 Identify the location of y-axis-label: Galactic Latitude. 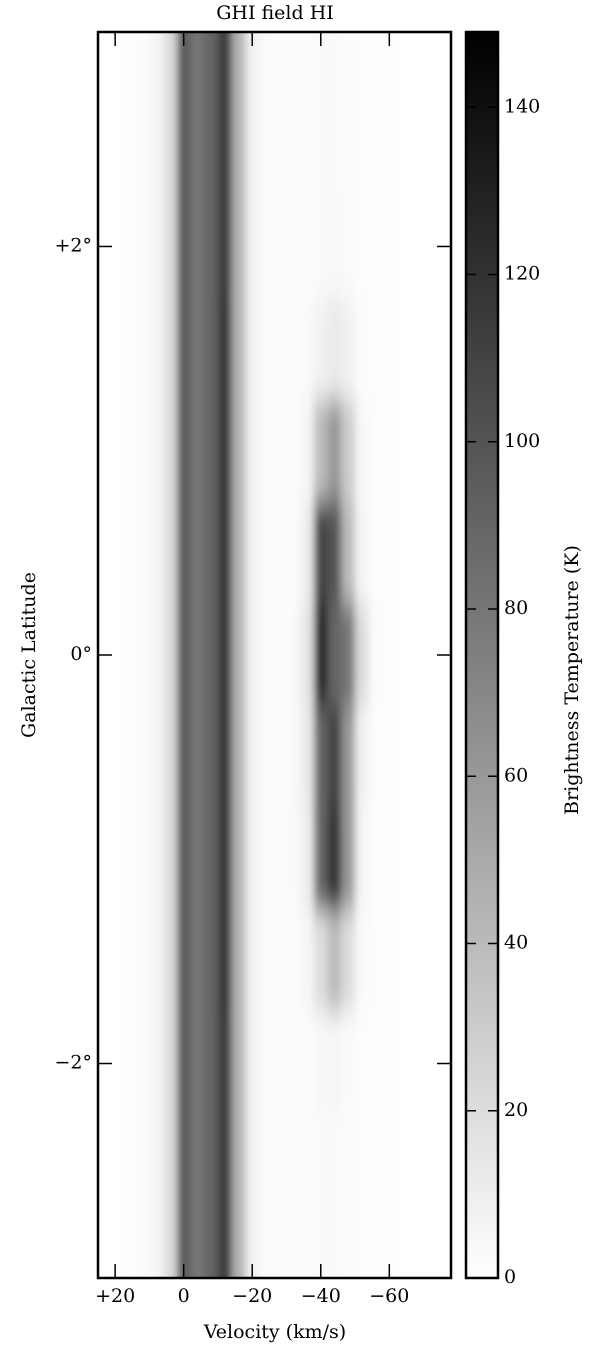
(29, 655).